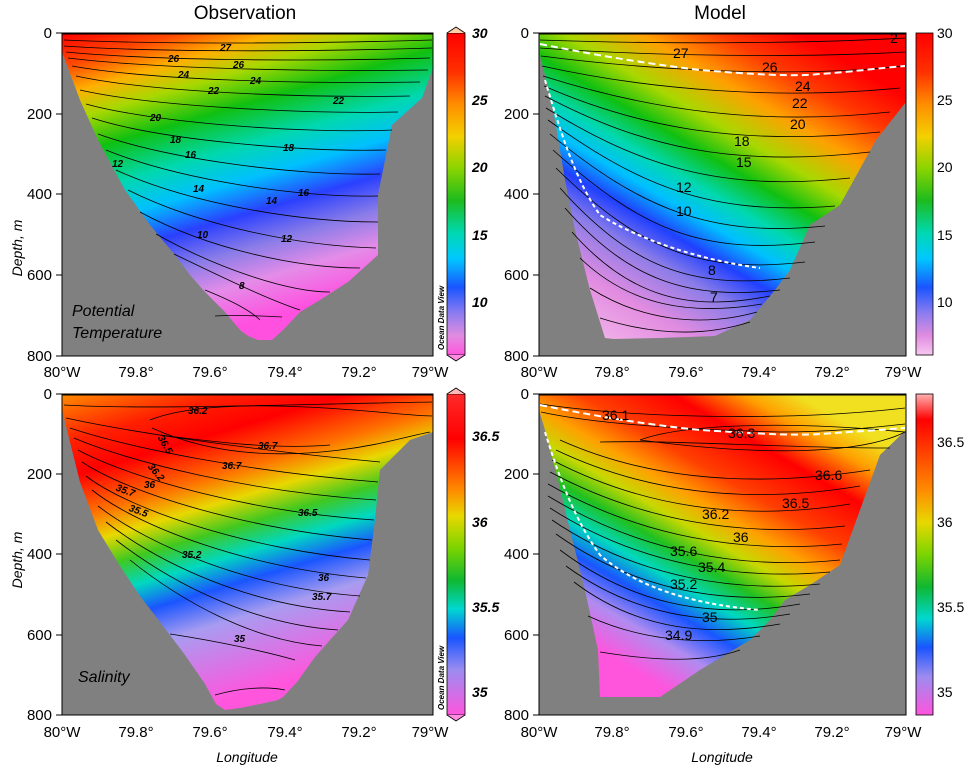  What do you see at coordinates (742, 141) in the screenshot?
I see `contour-label: 18` at bounding box center [742, 141].